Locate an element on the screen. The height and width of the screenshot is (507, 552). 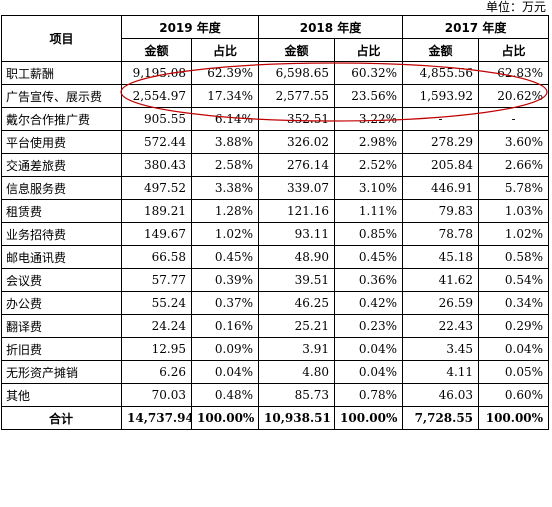
ratio-cell-2019: 3.38% is located at coordinates (225, 188).